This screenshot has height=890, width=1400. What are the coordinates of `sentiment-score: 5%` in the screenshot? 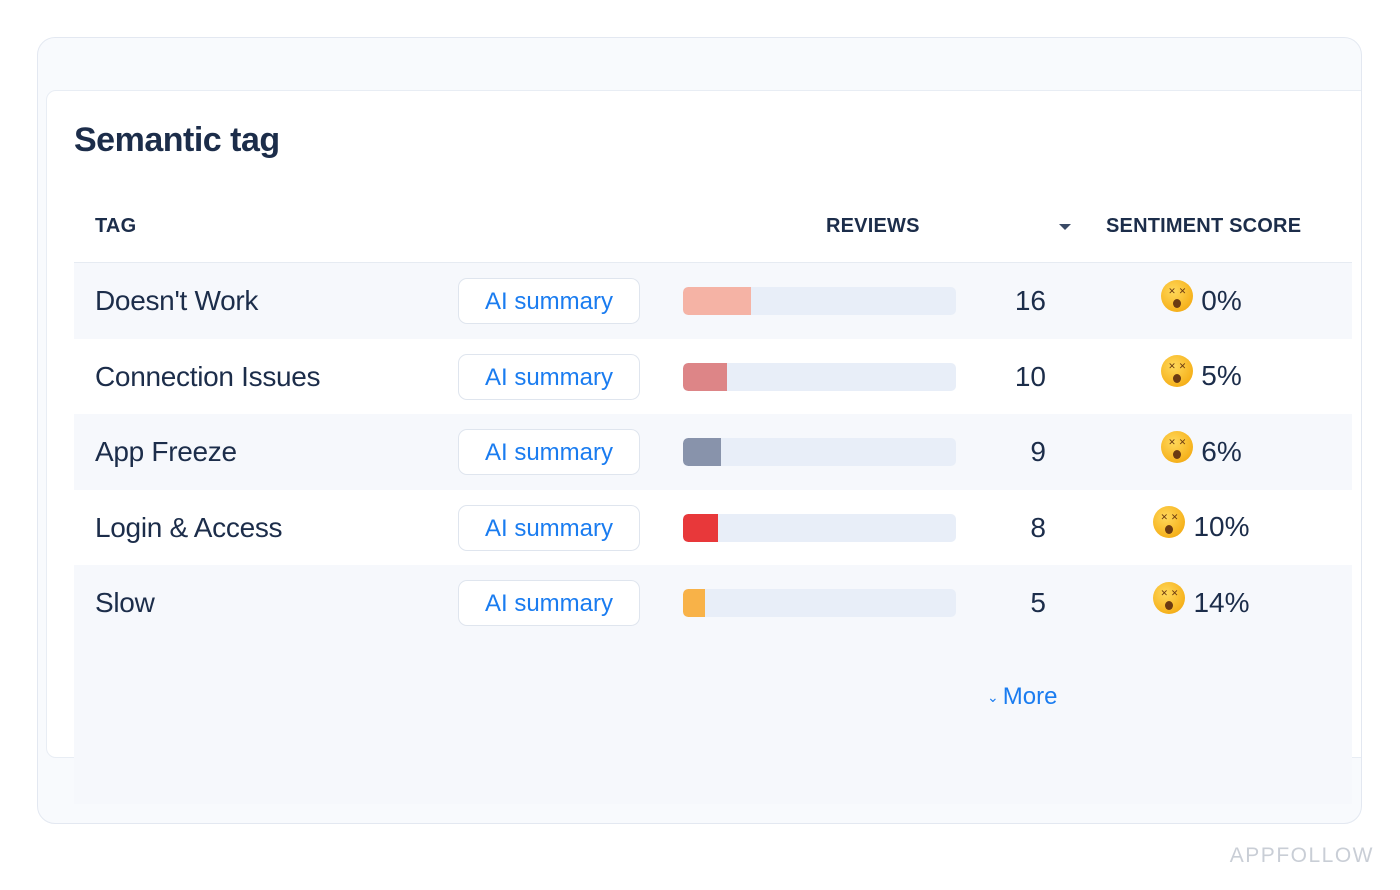 It's located at (1221, 375).